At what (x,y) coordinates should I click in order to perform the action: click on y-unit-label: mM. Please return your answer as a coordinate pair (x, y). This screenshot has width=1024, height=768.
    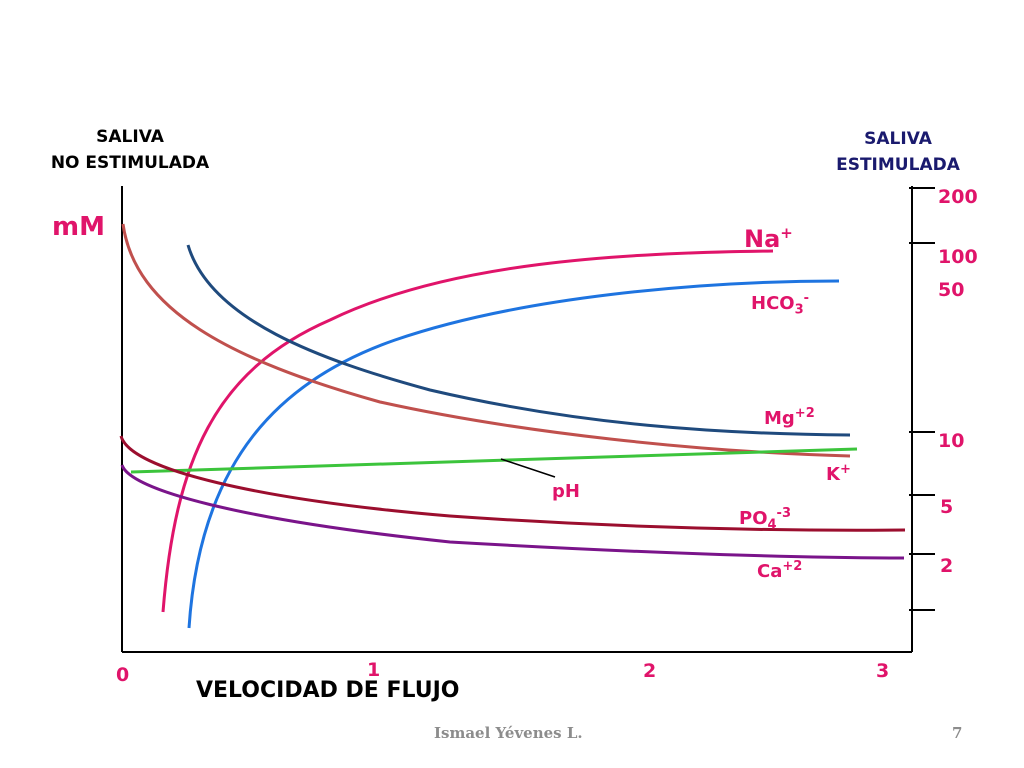
    Looking at the image, I should click on (78, 227).